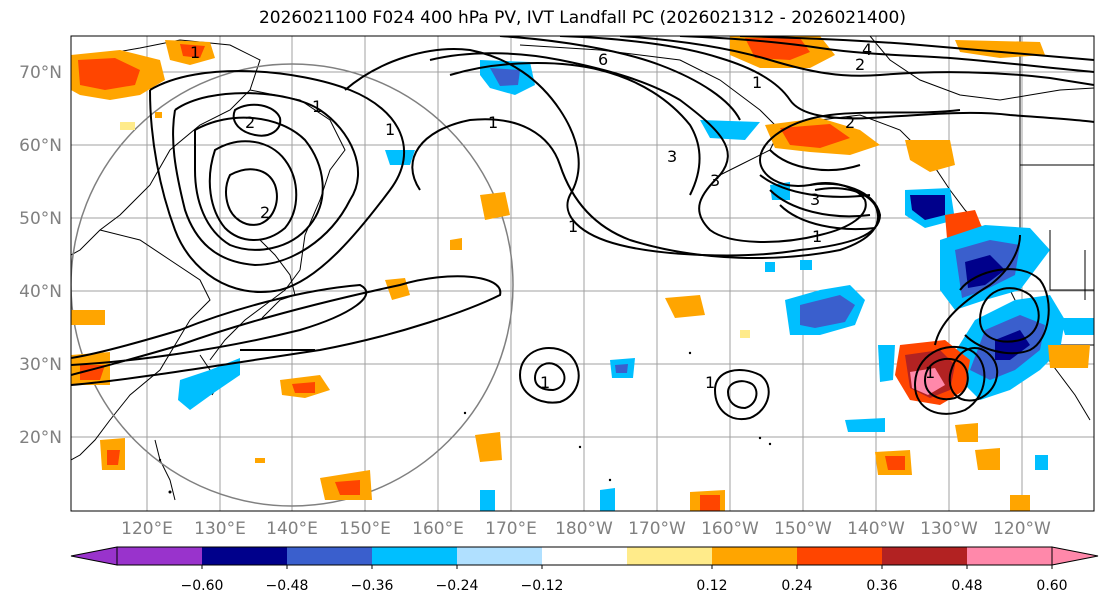  I want to click on colorbar-tick-label: −0.12, so click(542, 586).